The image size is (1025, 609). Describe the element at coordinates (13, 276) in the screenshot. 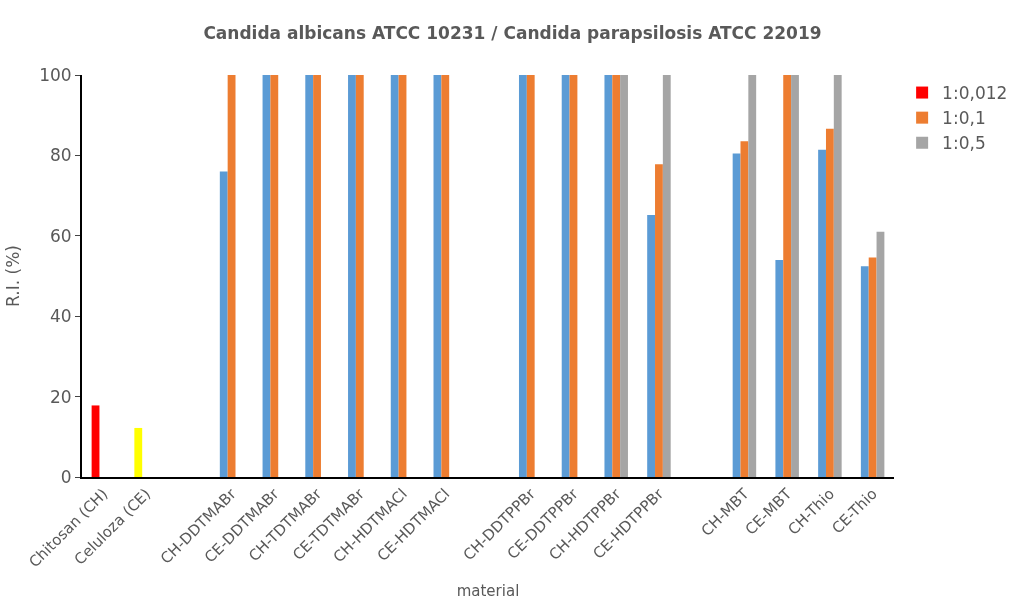

I see `y-axis-title: R.I. (%)` at that location.